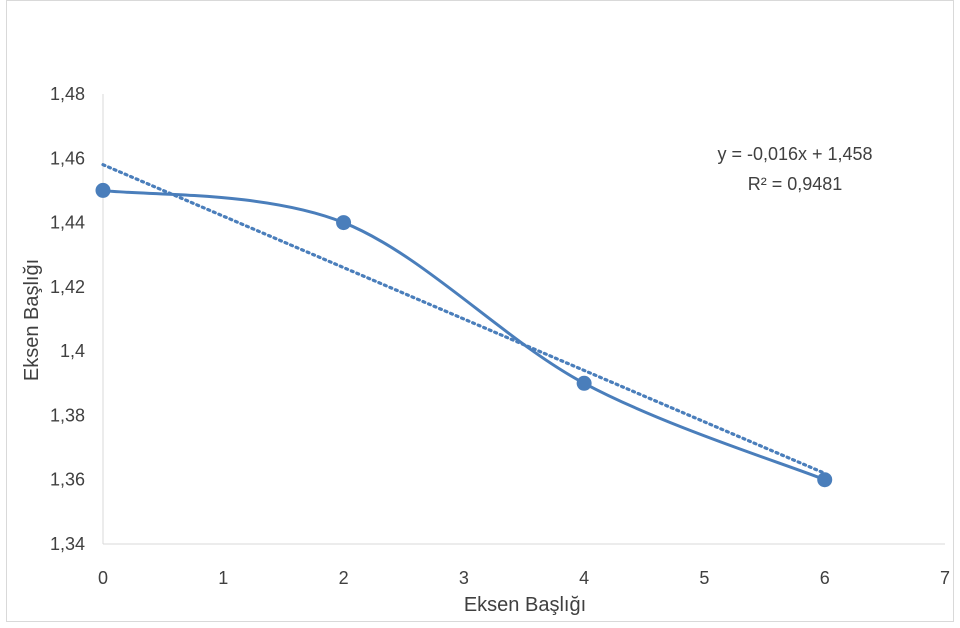 The image size is (960, 628). I want to click on x-tick-label: 5, so click(704, 578).